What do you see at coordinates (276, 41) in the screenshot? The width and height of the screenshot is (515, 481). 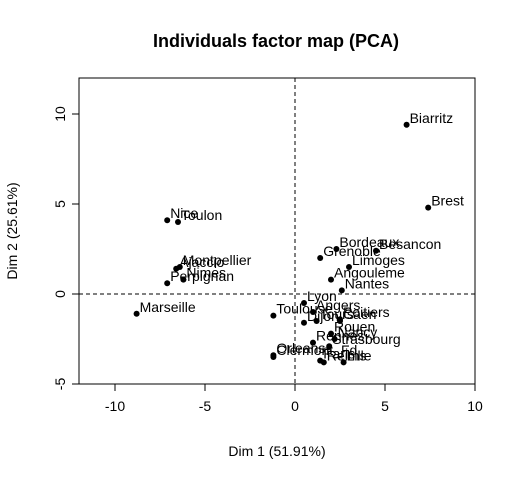 I see `chart-title: Individuals factor map (PCA)` at bounding box center [276, 41].